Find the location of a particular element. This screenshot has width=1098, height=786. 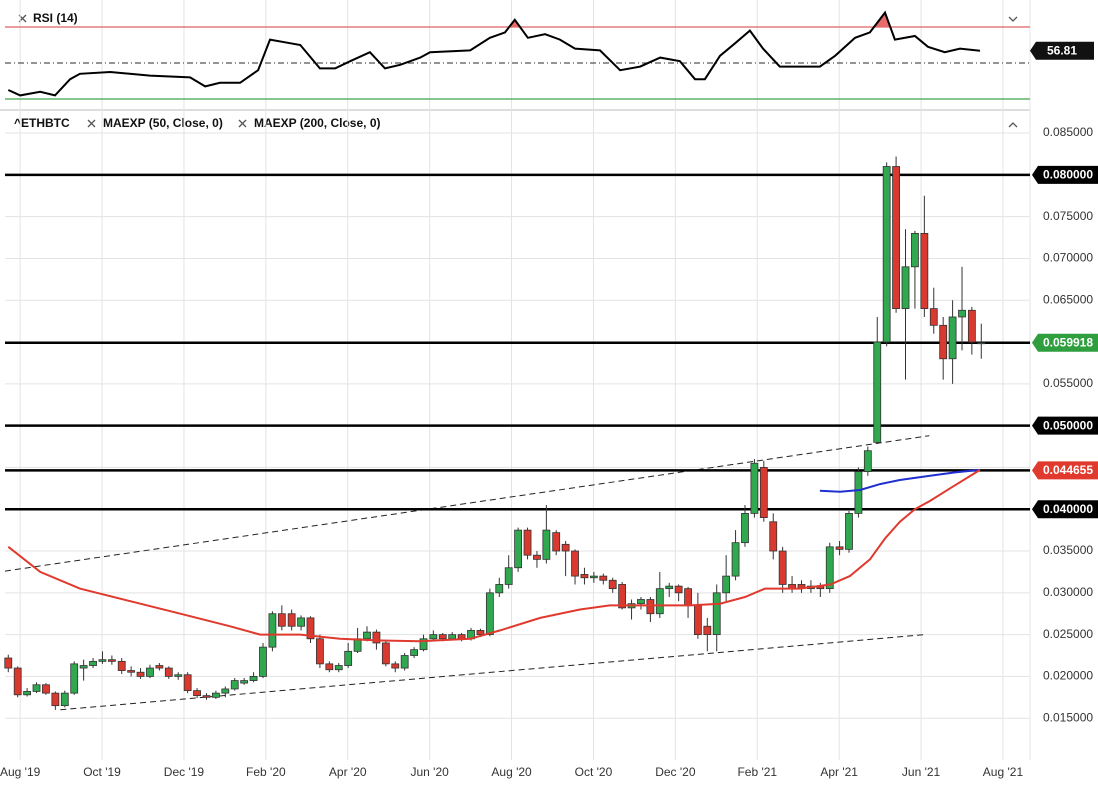

x-tick-label: Dec '20 is located at coordinates (675, 772).